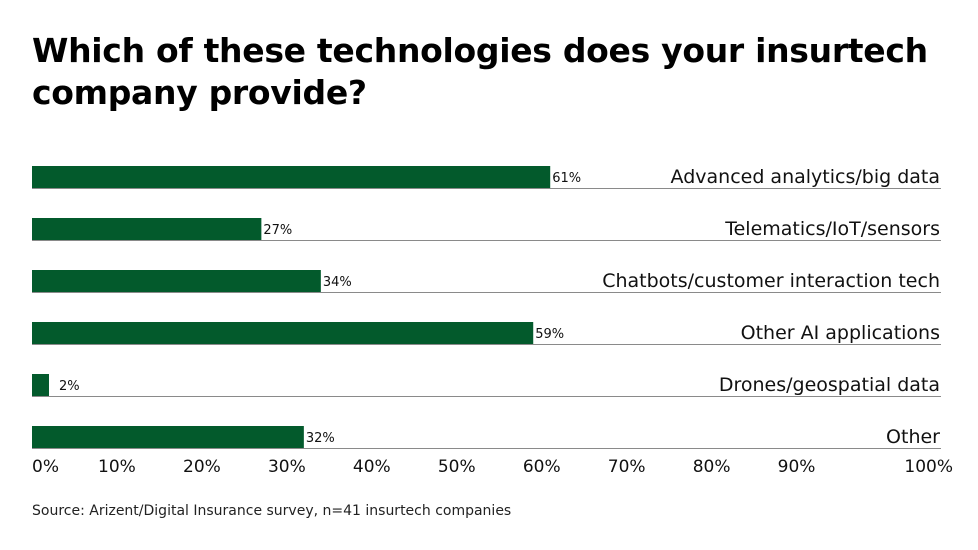 This screenshot has width=978, height=550. What do you see at coordinates (117, 467) in the screenshot?
I see `x-tick-label: 10%` at bounding box center [117, 467].